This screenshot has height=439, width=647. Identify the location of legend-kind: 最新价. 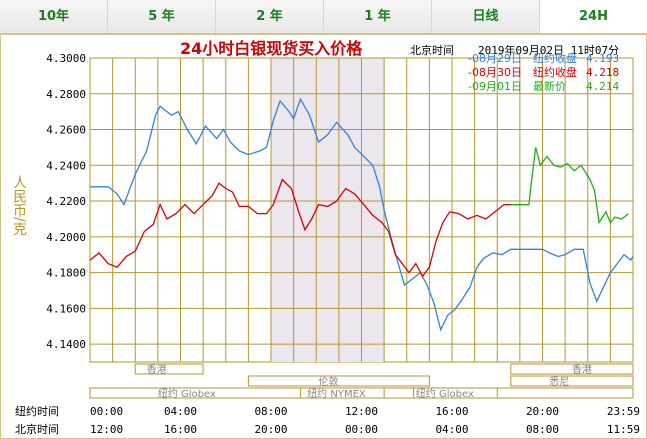
(549, 86).